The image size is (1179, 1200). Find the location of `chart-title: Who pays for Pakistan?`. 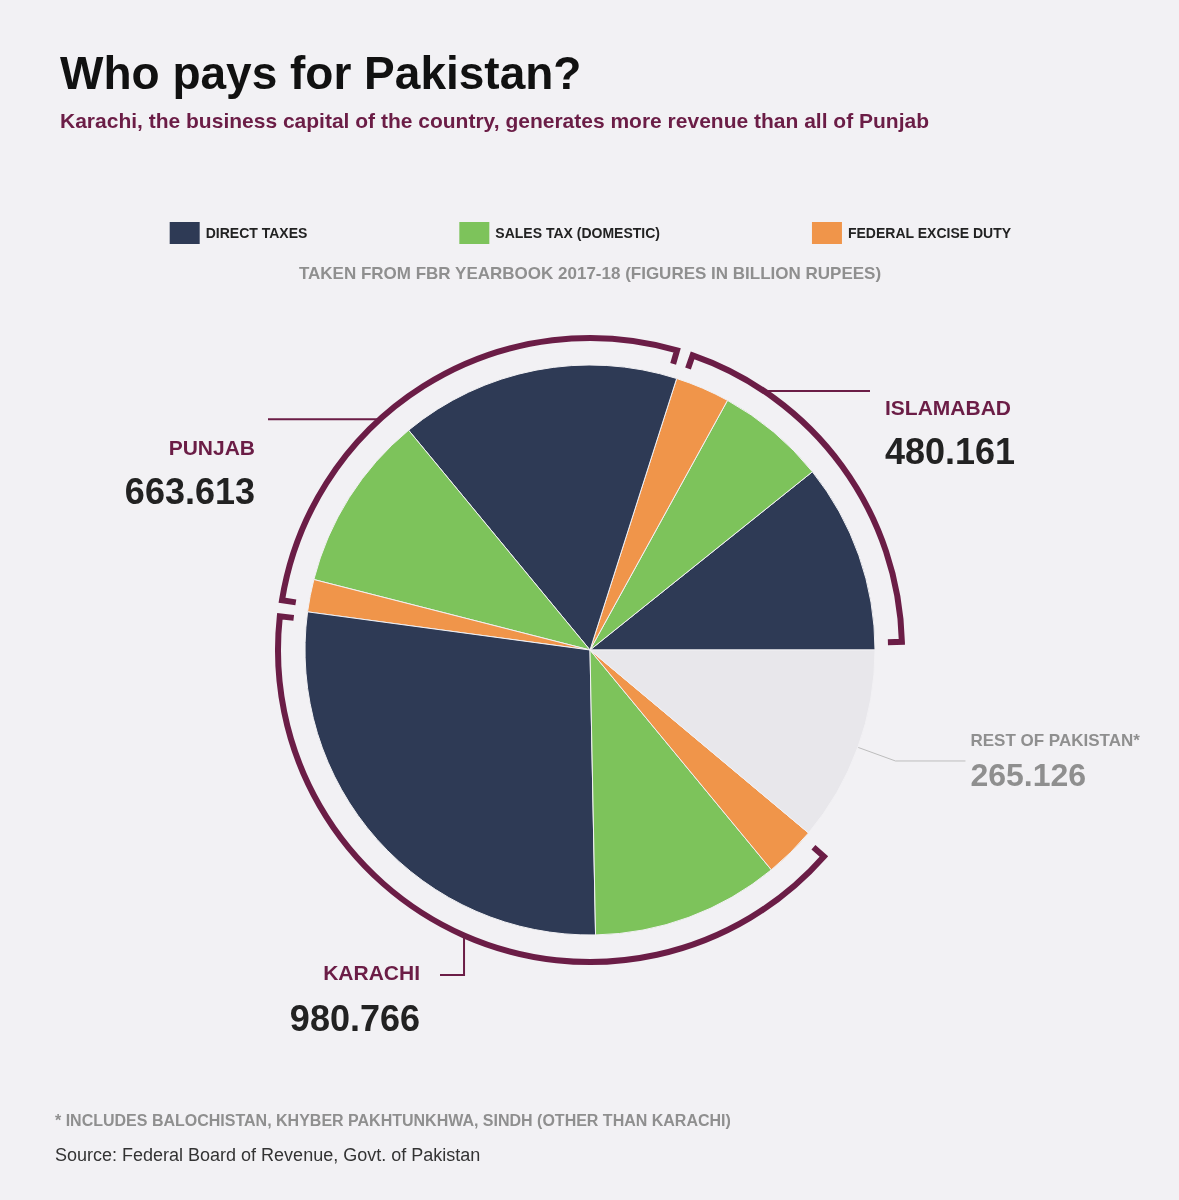

chart-title: Who pays for Pakistan? is located at coordinates (321, 73).